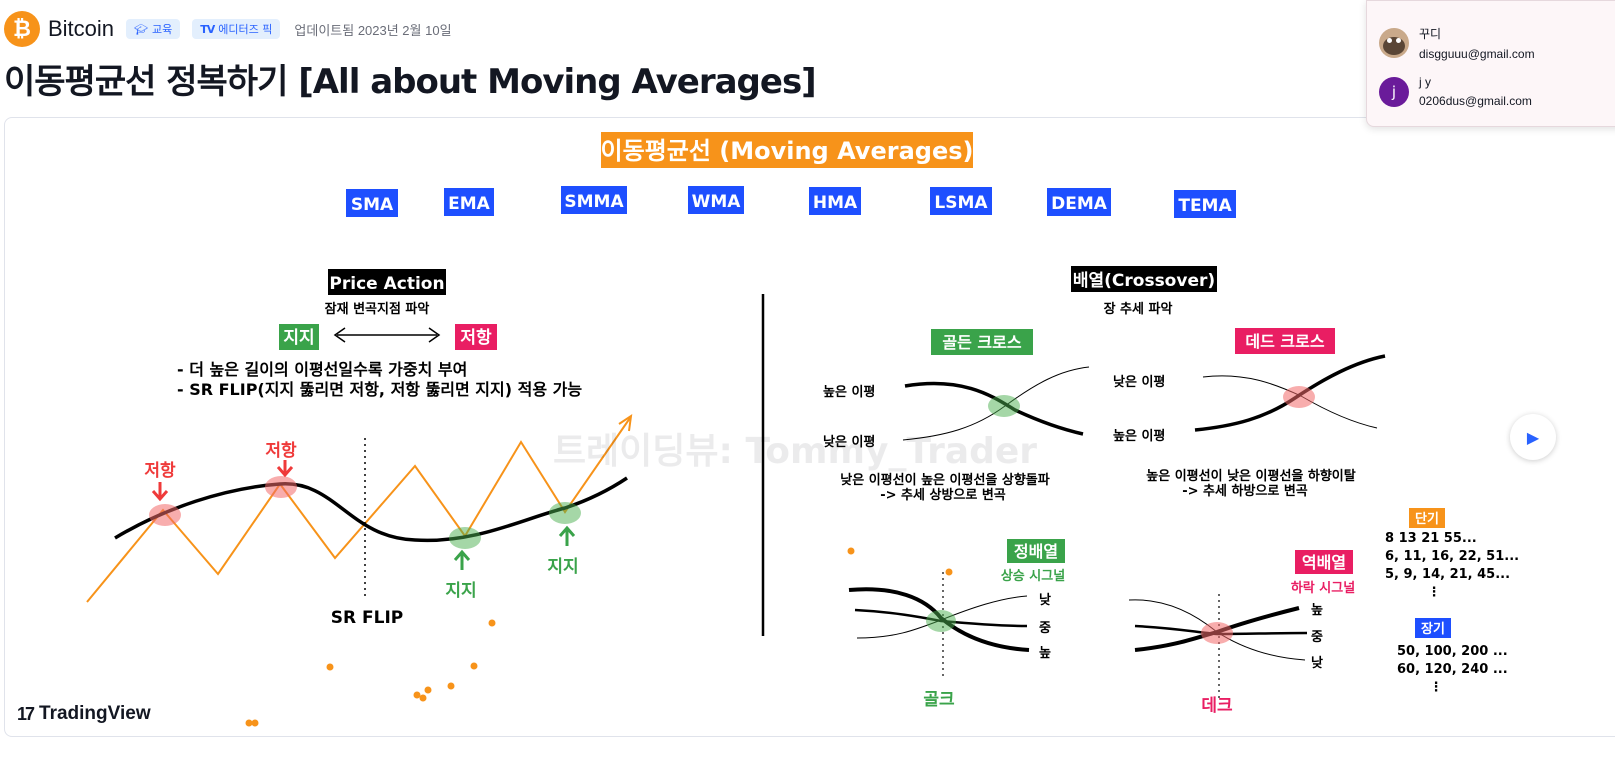 Image resolution: width=1615 pixels, height=758 pixels. I want to click on long-ellipsis: ⋮, so click(1436, 687).